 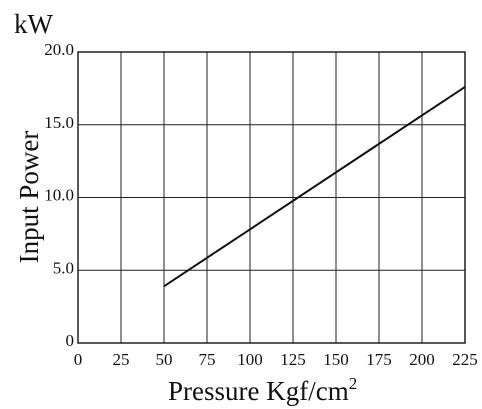 I want to click on x-tick-label: 200, so click(x=422, y=359).